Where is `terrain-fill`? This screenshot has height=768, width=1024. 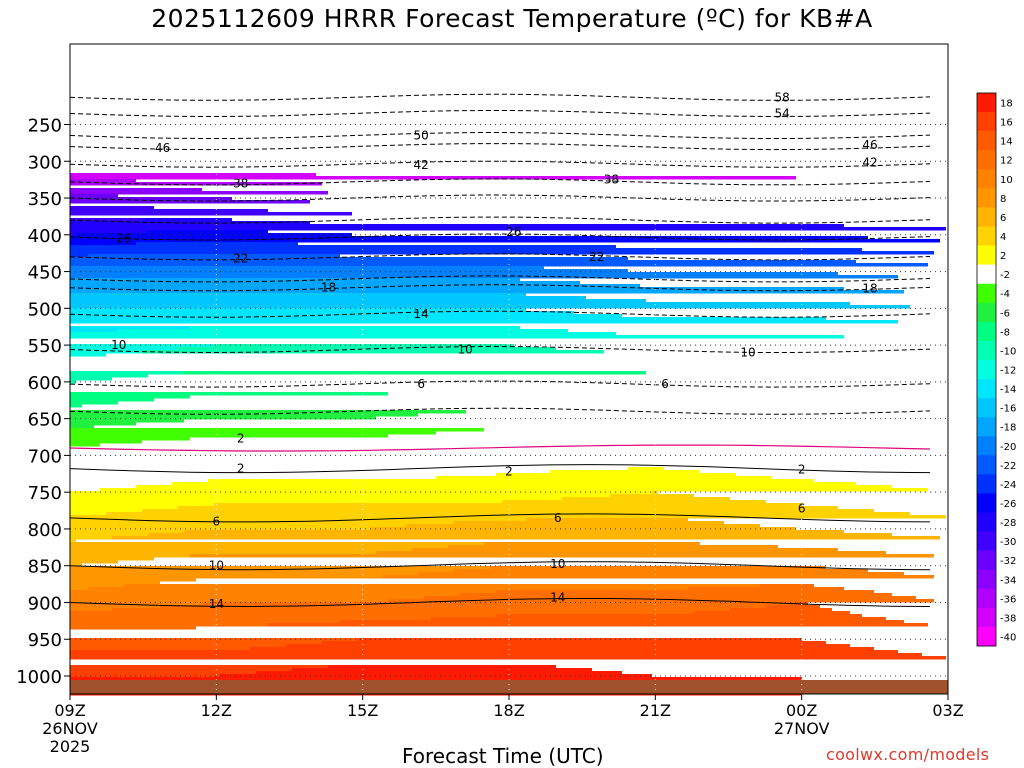
terrain-fill is located at coordinates (509, 687).